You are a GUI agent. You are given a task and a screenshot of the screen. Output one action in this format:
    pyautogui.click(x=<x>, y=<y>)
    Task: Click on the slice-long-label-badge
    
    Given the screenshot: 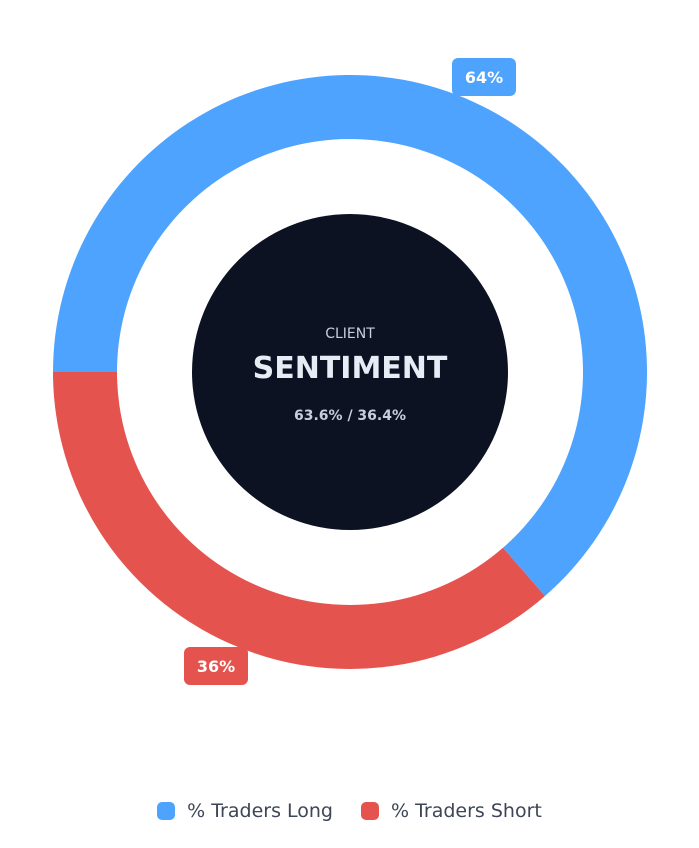 What is the action you would take?
    pyautogui.click(x=484, y=77)
    